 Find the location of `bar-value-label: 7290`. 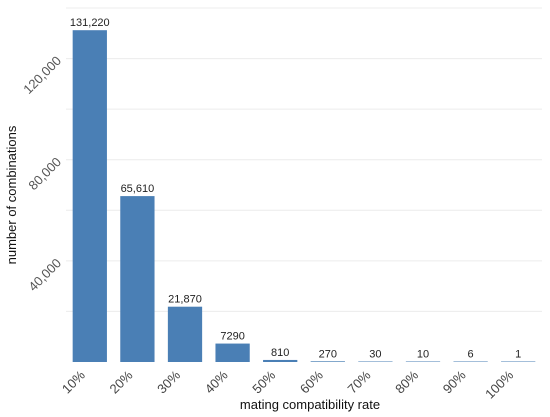

bar-value-label: 7290 is located at coordinates (232, 337).